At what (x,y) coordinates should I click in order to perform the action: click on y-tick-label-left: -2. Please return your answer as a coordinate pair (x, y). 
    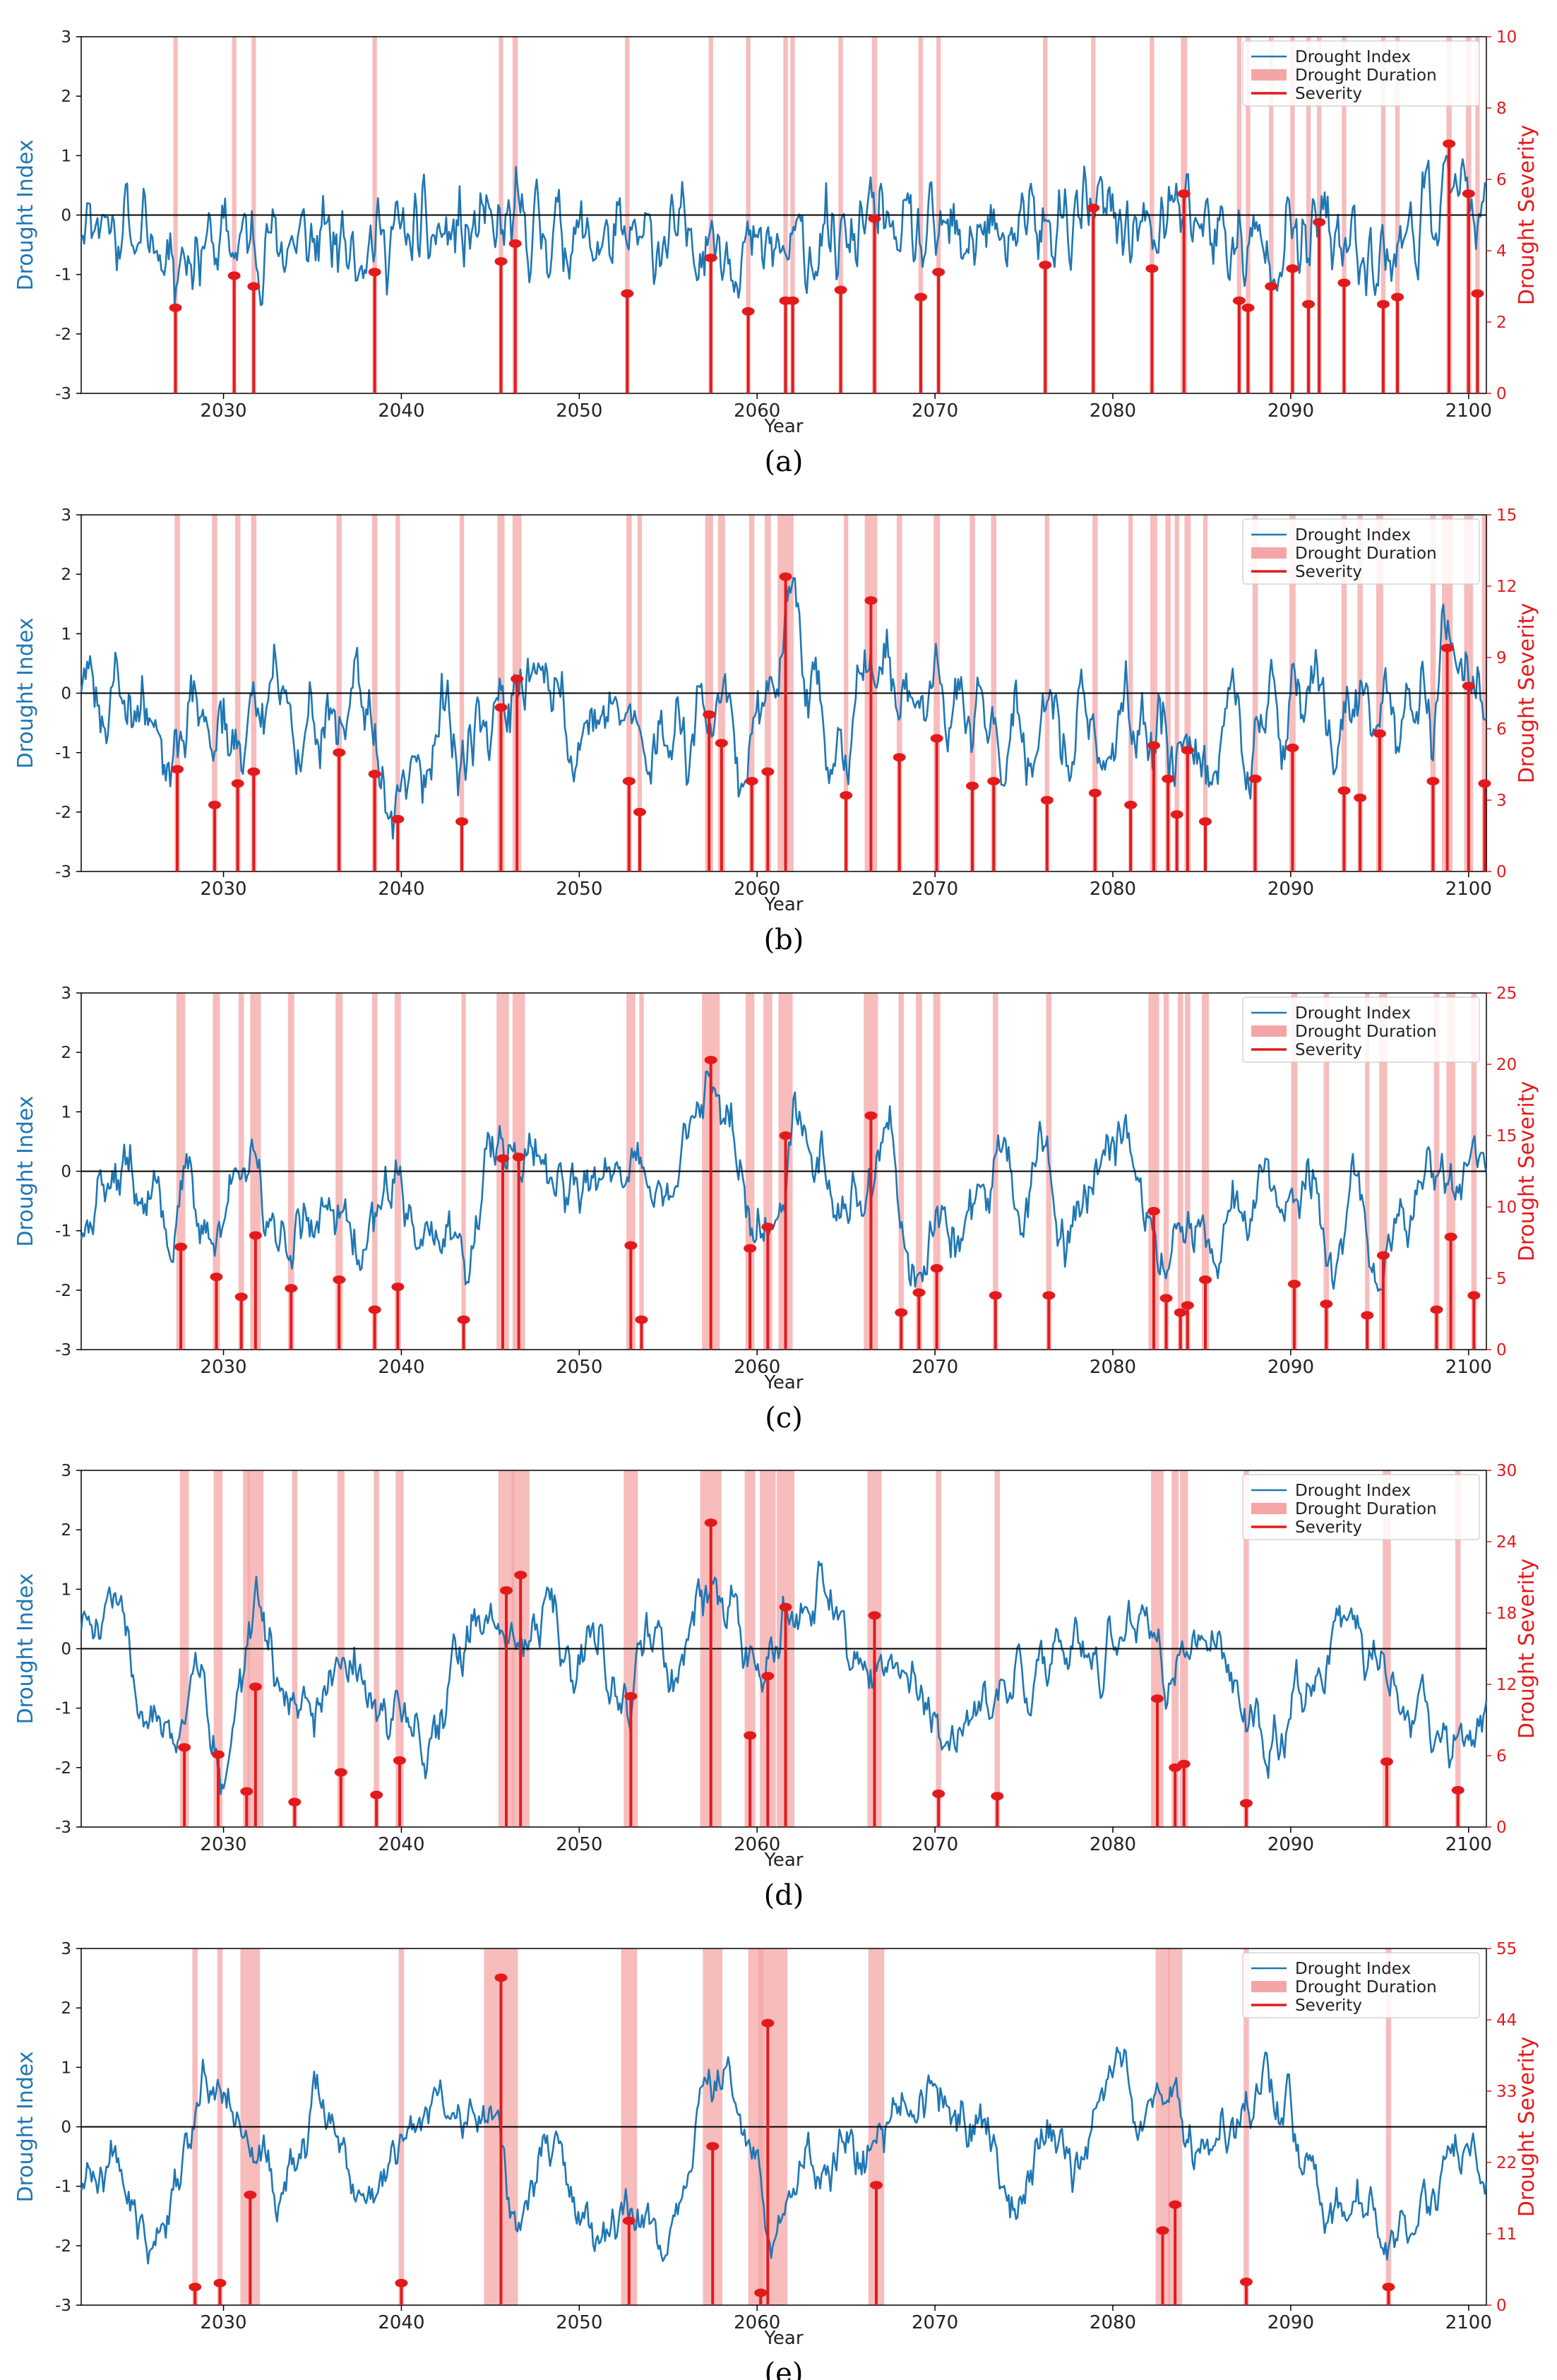
    Looking at the image, I should click on (63, 813).